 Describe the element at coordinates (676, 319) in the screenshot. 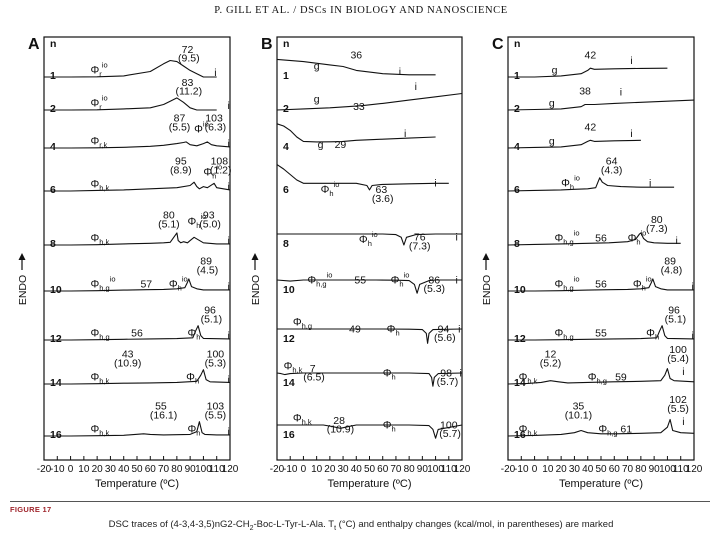

I see `transition-label: (5.1)` at that location.